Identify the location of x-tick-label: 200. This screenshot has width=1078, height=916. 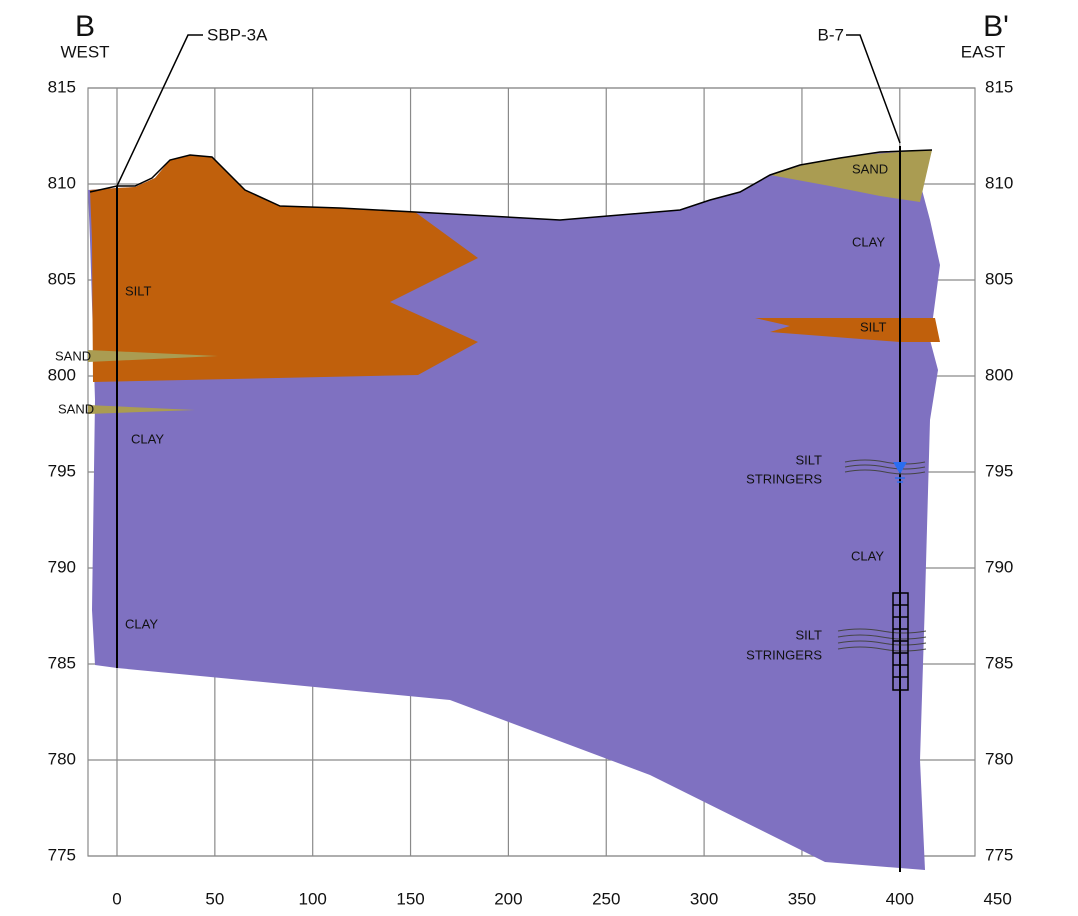
(508, 898).